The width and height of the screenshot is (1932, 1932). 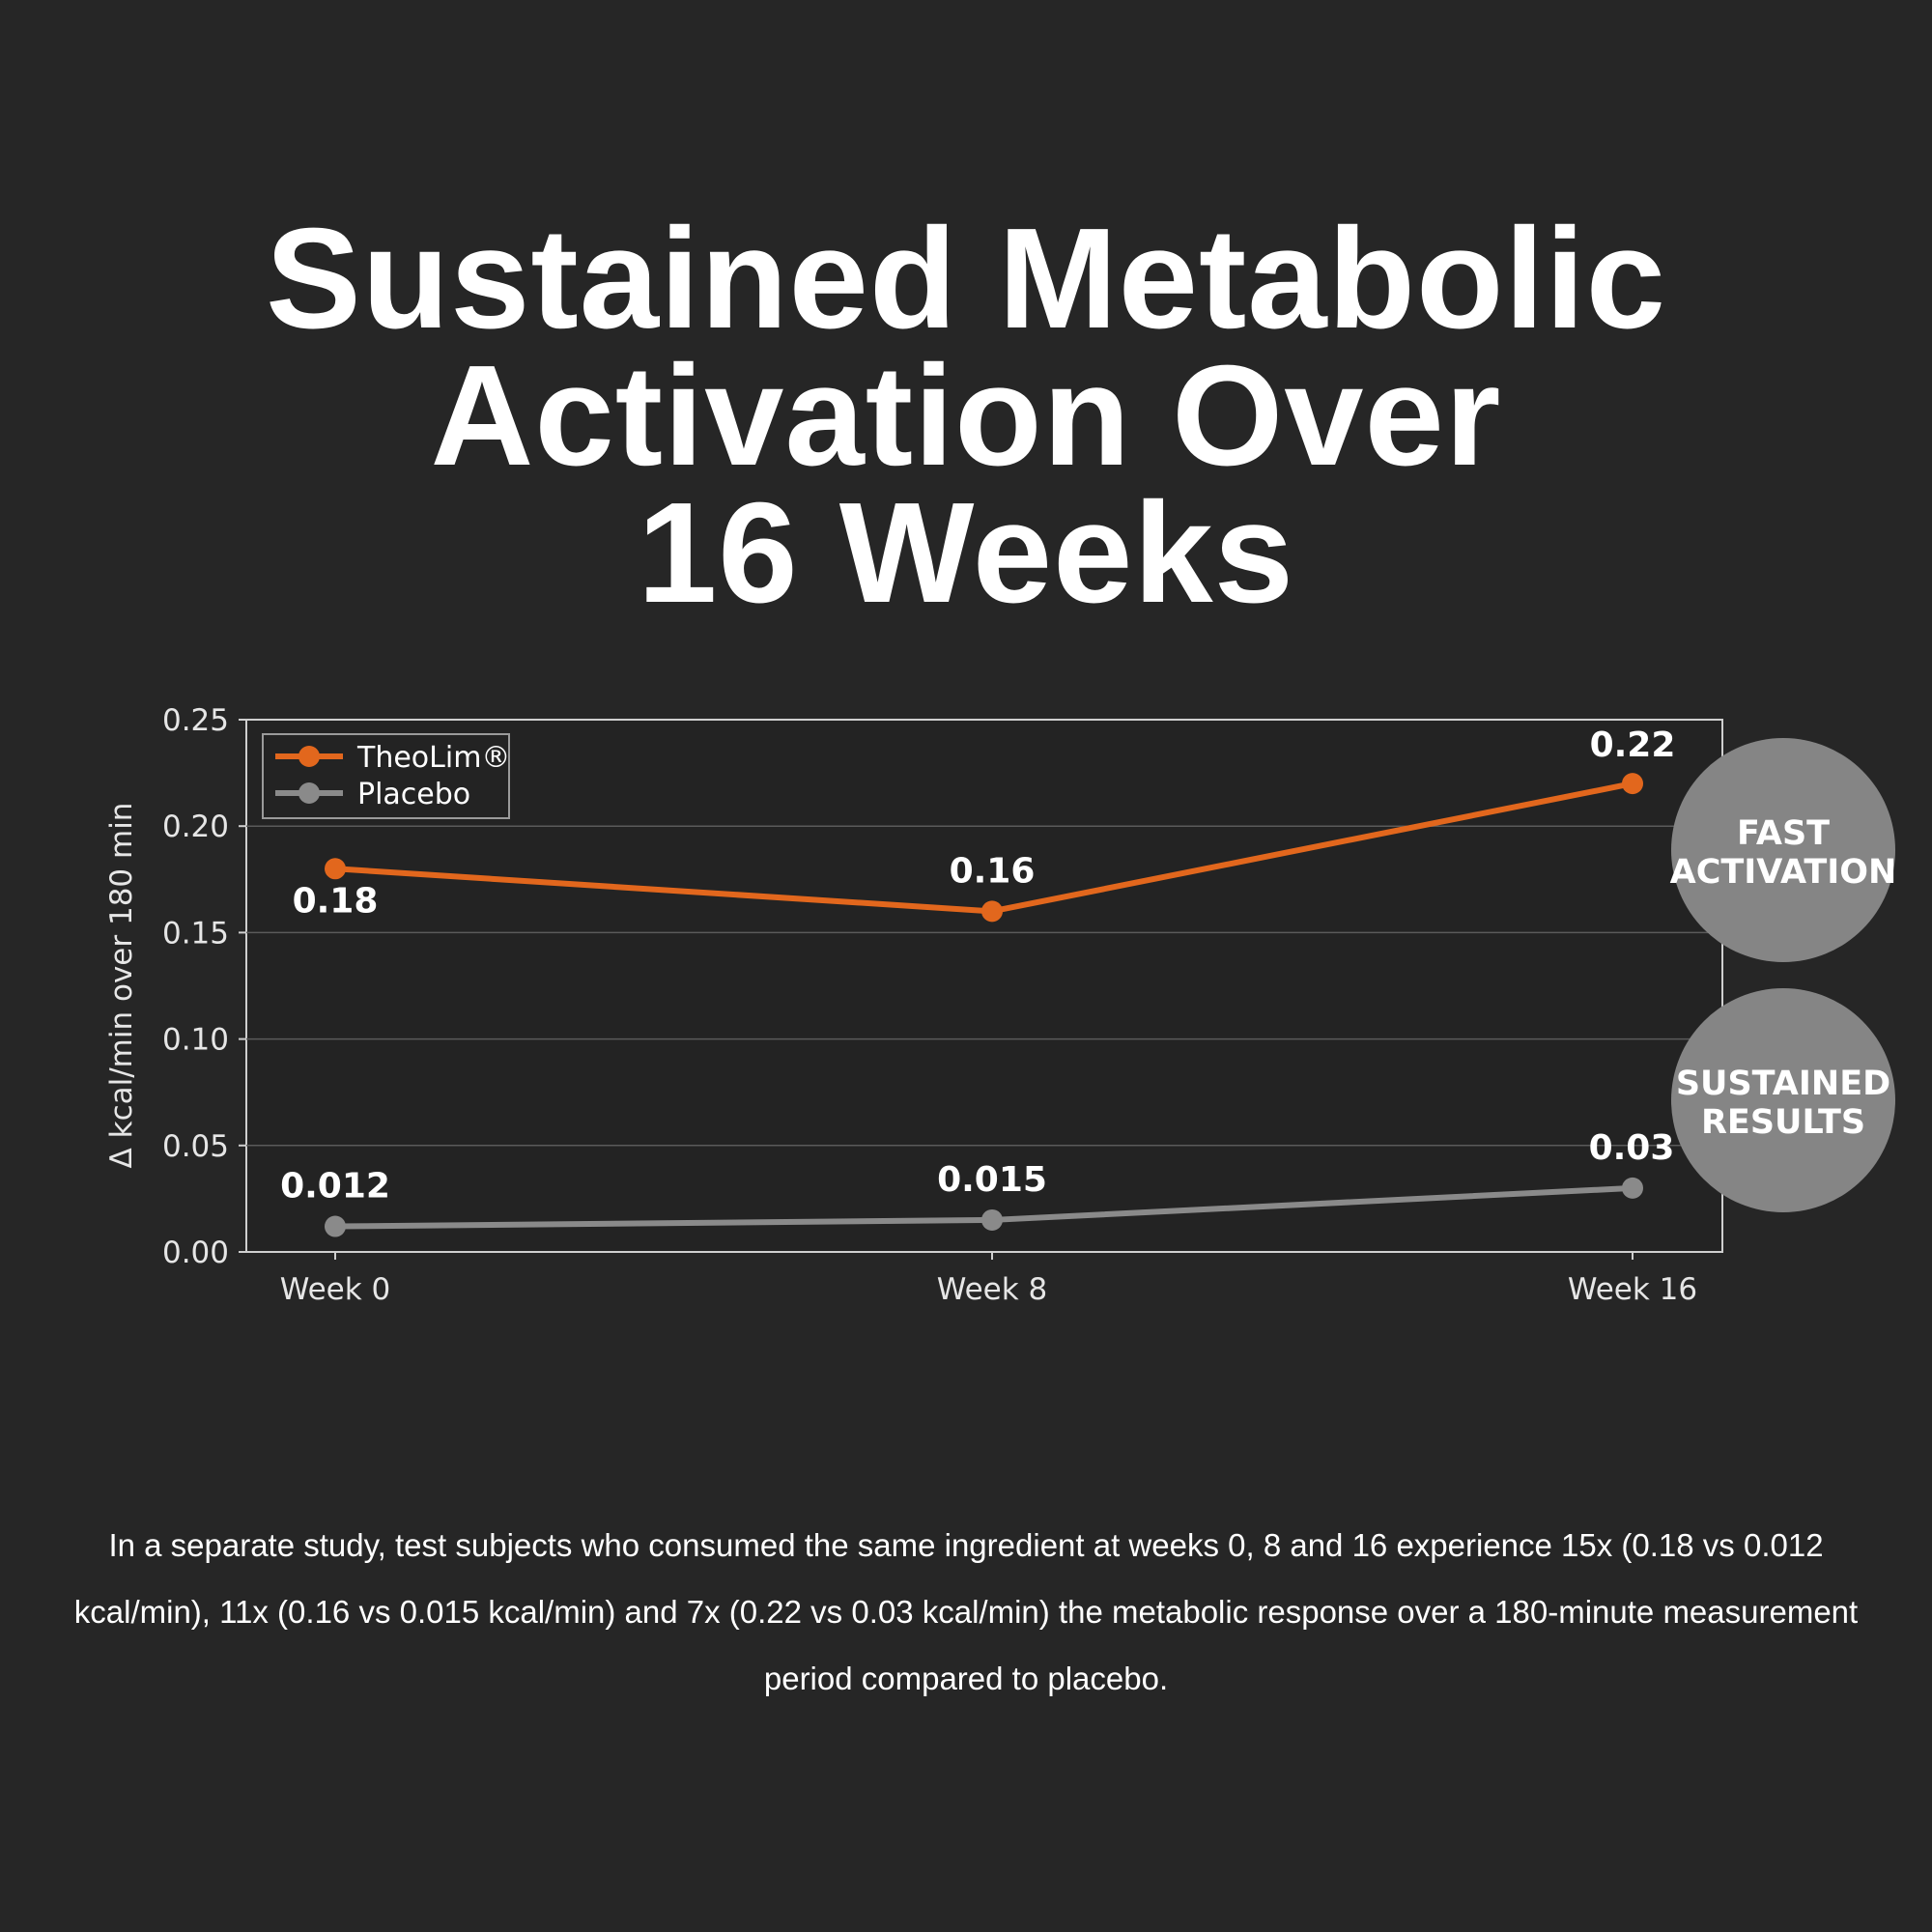 I want to click on badge-text: ACTIVATION, so click(x=1783, y=872).